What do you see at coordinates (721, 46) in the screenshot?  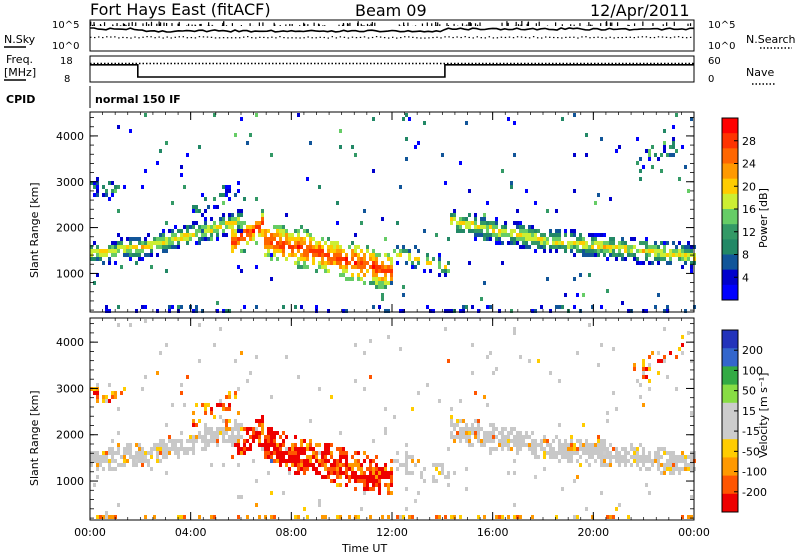 I see `nsky-tick-bottom-right: 10^0` at bounding box center [721, 46].